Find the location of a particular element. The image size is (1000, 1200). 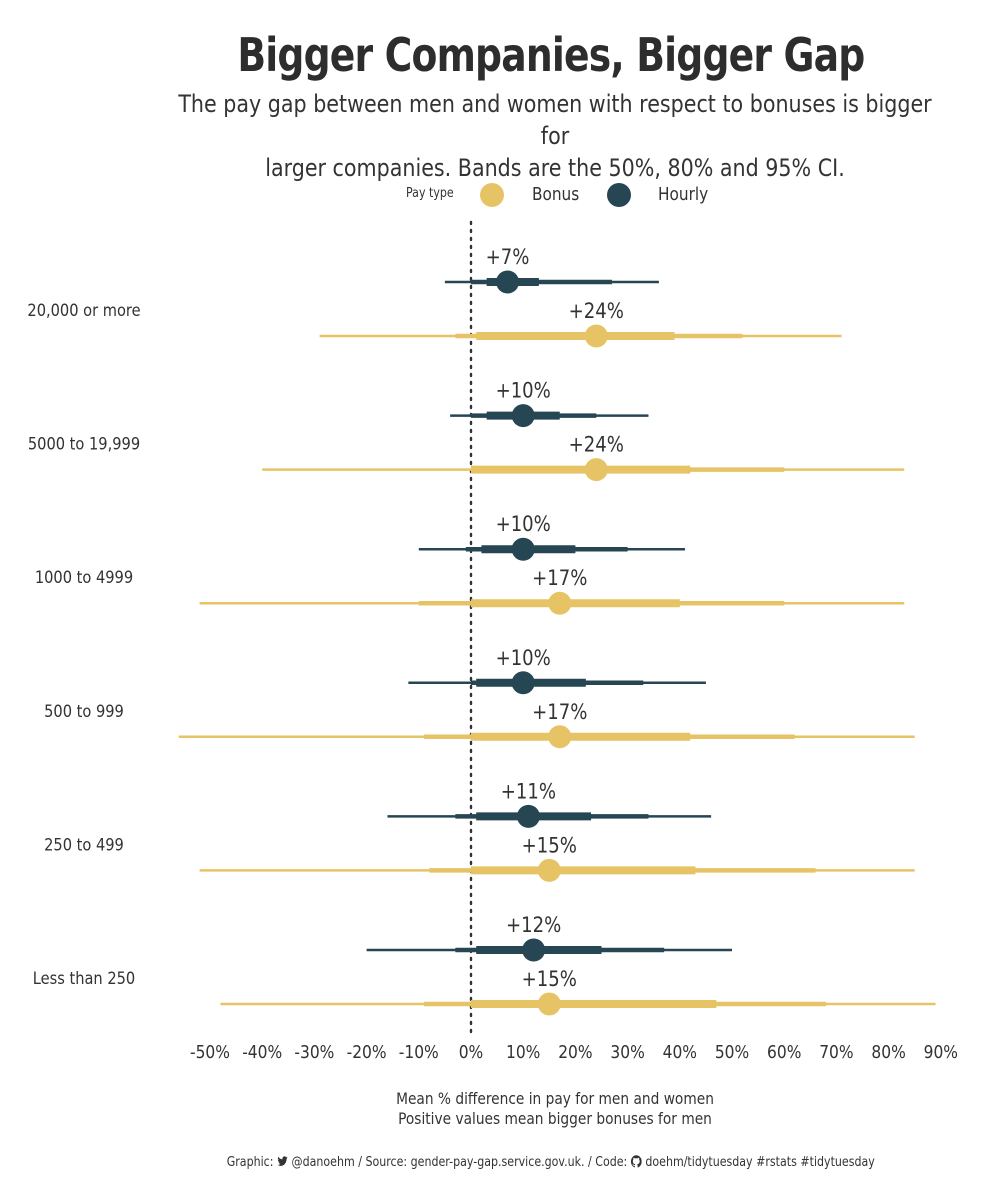

x-tick-label: 20% is located at coordinates (575, 1051).